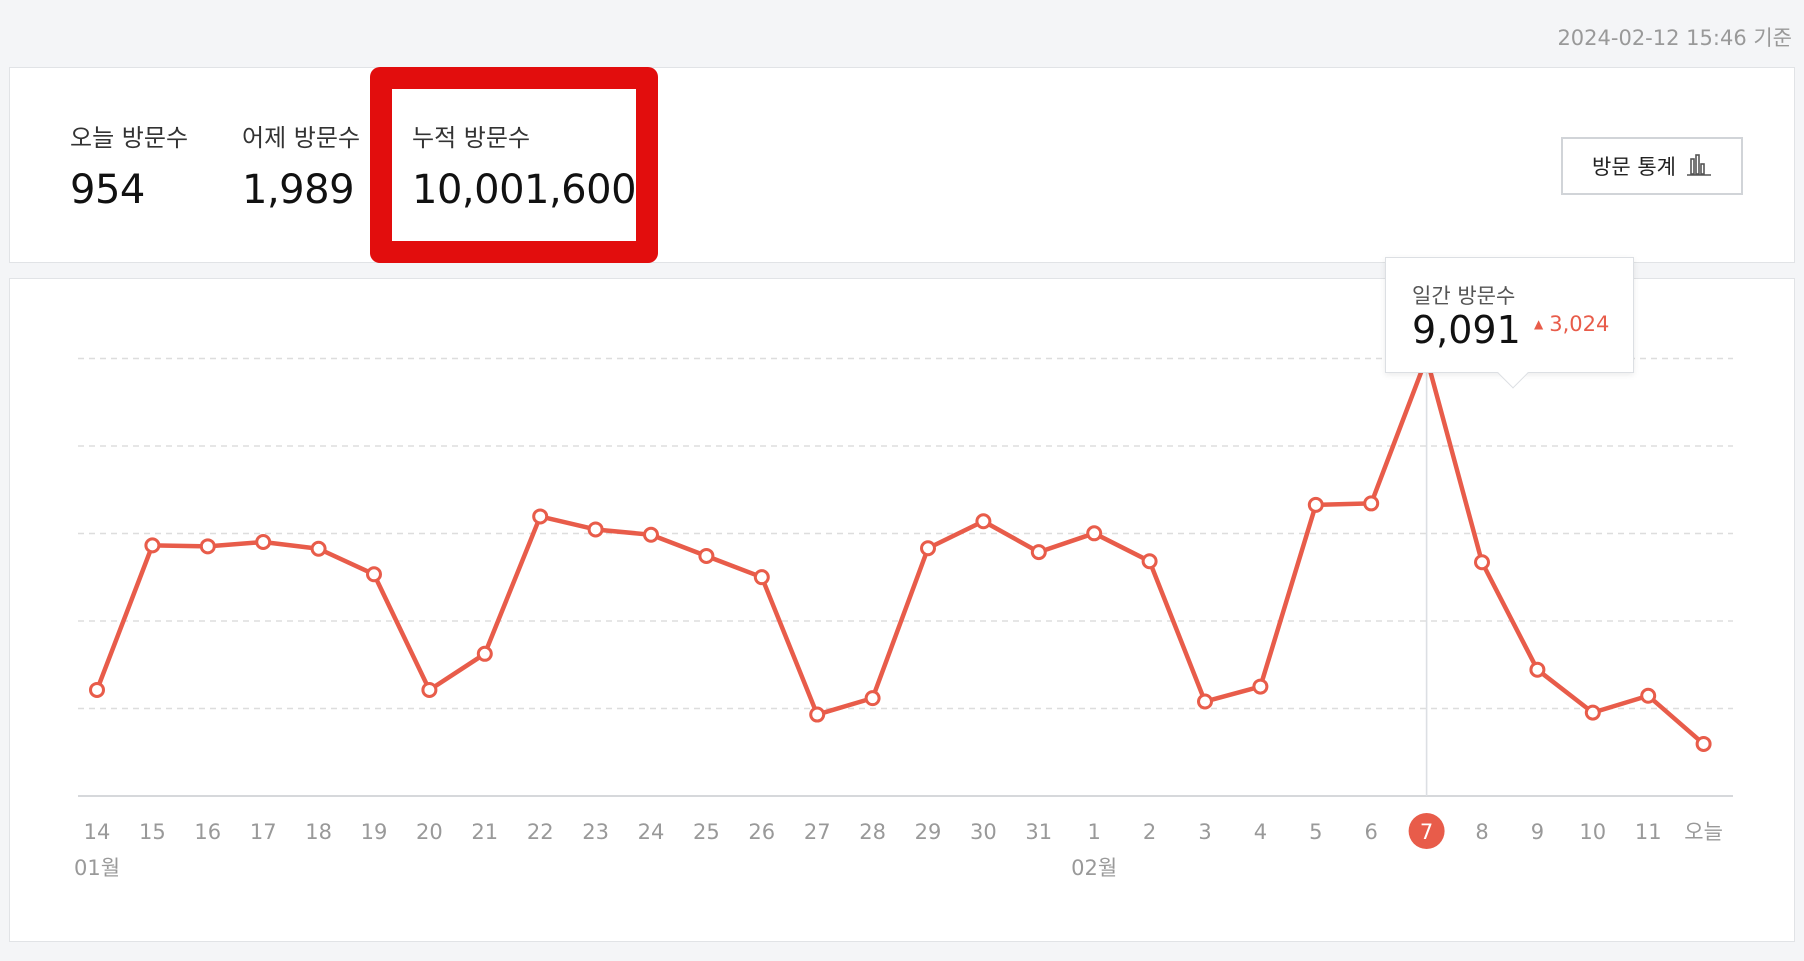  Describe the element at coordinates (107, 190) in the screenshot. I see `stat-today-value: 954` at that location.